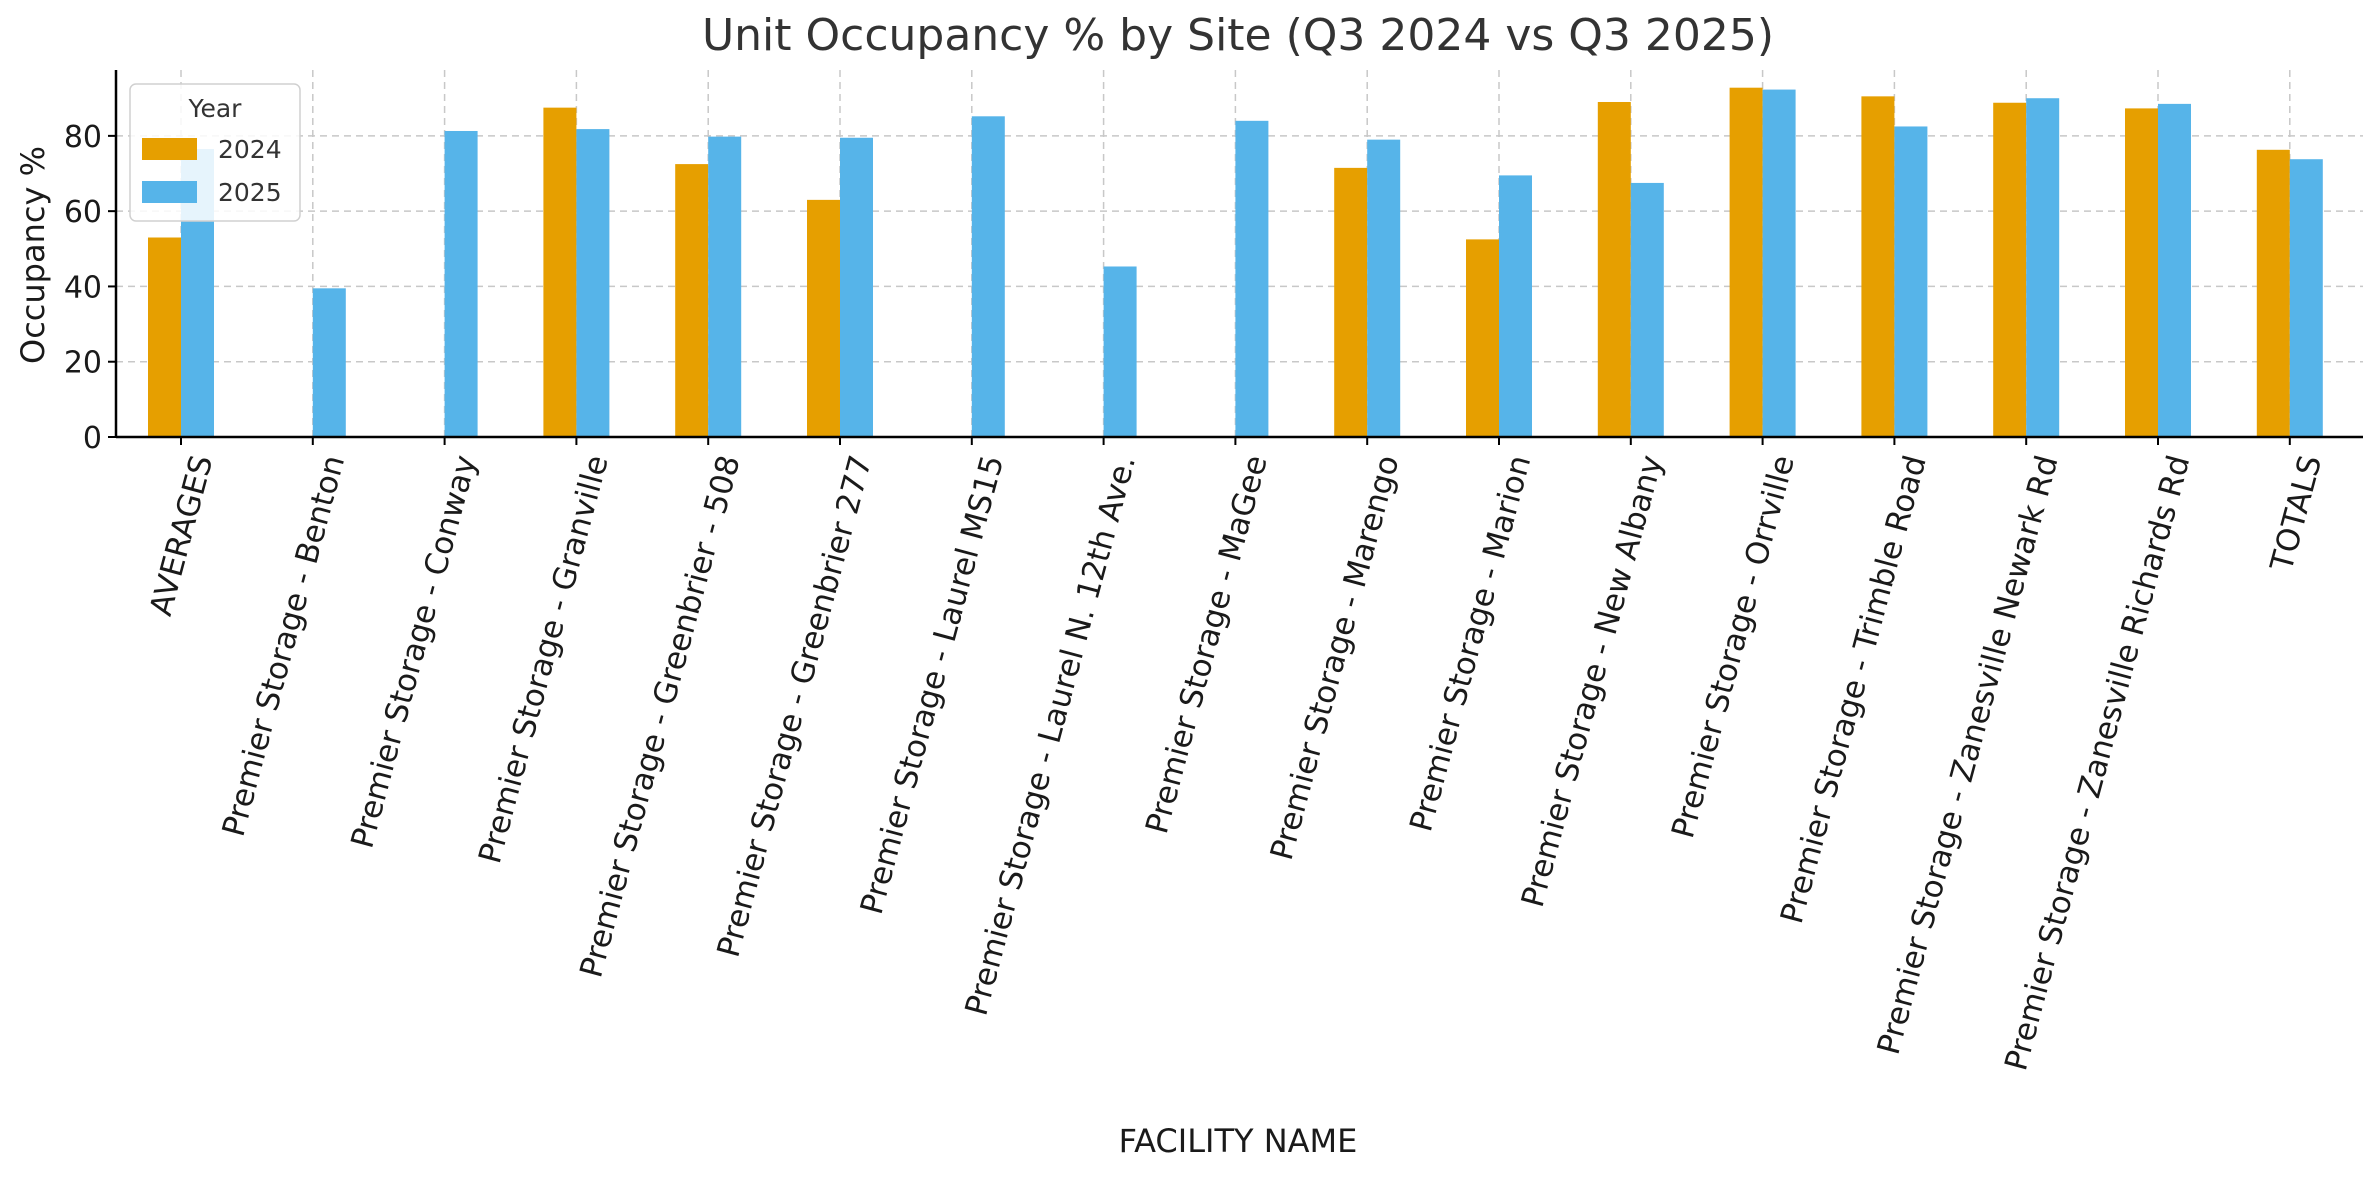  Describe the element at coordinates (1733, 647) in the screenshot. I see `x-tick-label-12: Premier Storage - Orrville` at that location.